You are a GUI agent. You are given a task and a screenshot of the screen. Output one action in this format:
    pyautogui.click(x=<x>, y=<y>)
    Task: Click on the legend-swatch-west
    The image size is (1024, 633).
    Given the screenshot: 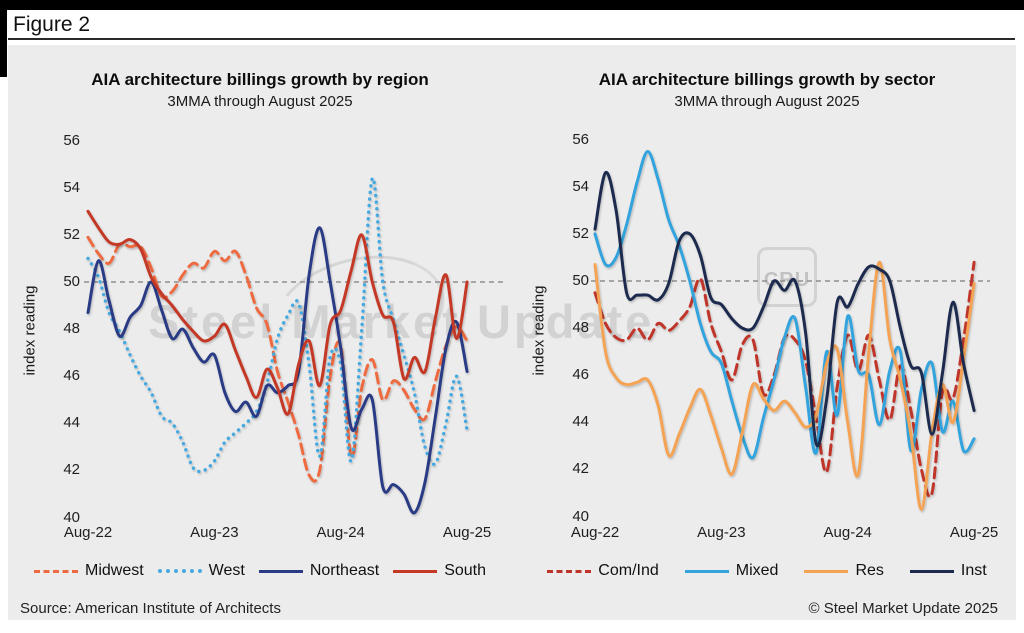 What is the action you would take?
    pyautogui.click(x=179, y=571)
    